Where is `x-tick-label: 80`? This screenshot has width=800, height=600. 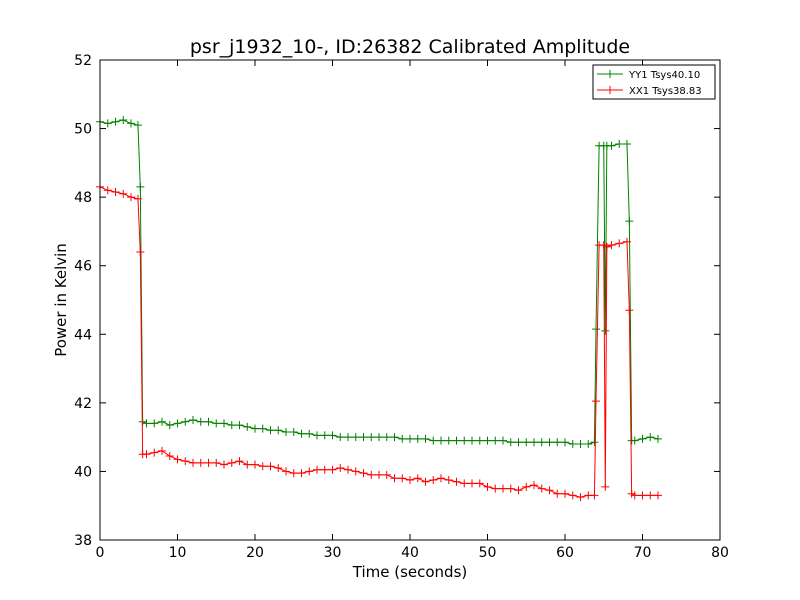
x-tick-label: 80 is located at coordinates (720, 553).